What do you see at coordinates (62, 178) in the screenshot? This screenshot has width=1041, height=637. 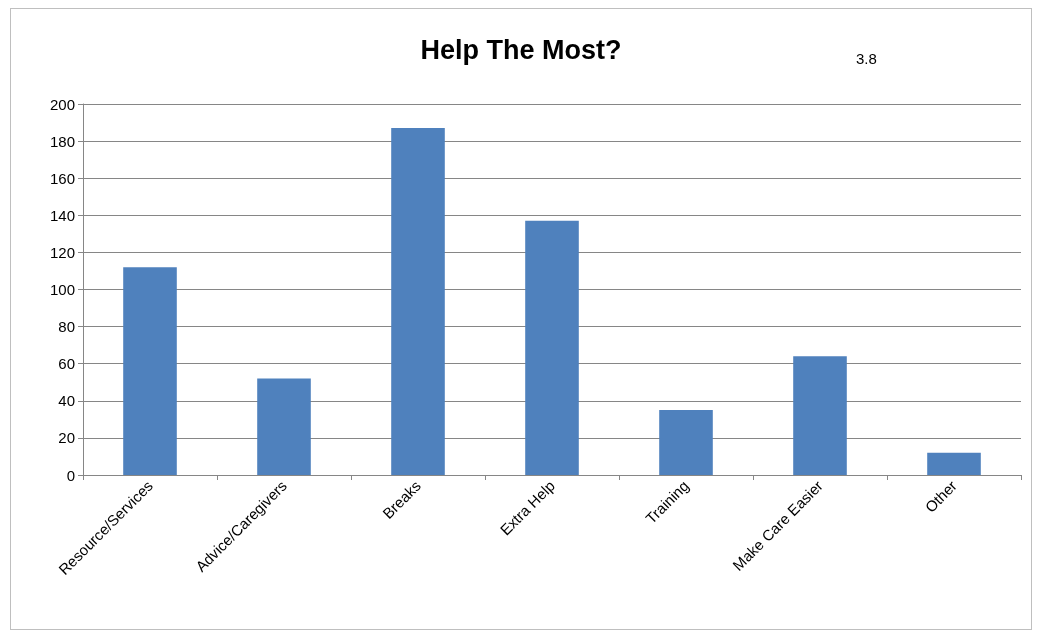 I see `y-tick-label: 160` at bounding box center [62, 178].